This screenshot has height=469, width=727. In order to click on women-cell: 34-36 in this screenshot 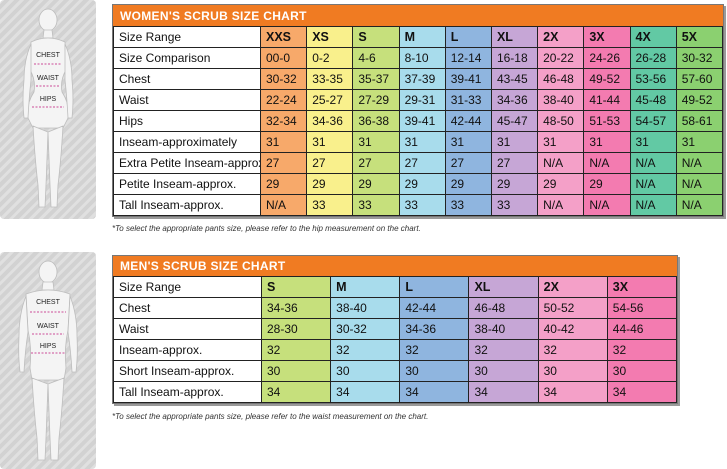, I will do `click(514, 100)`.